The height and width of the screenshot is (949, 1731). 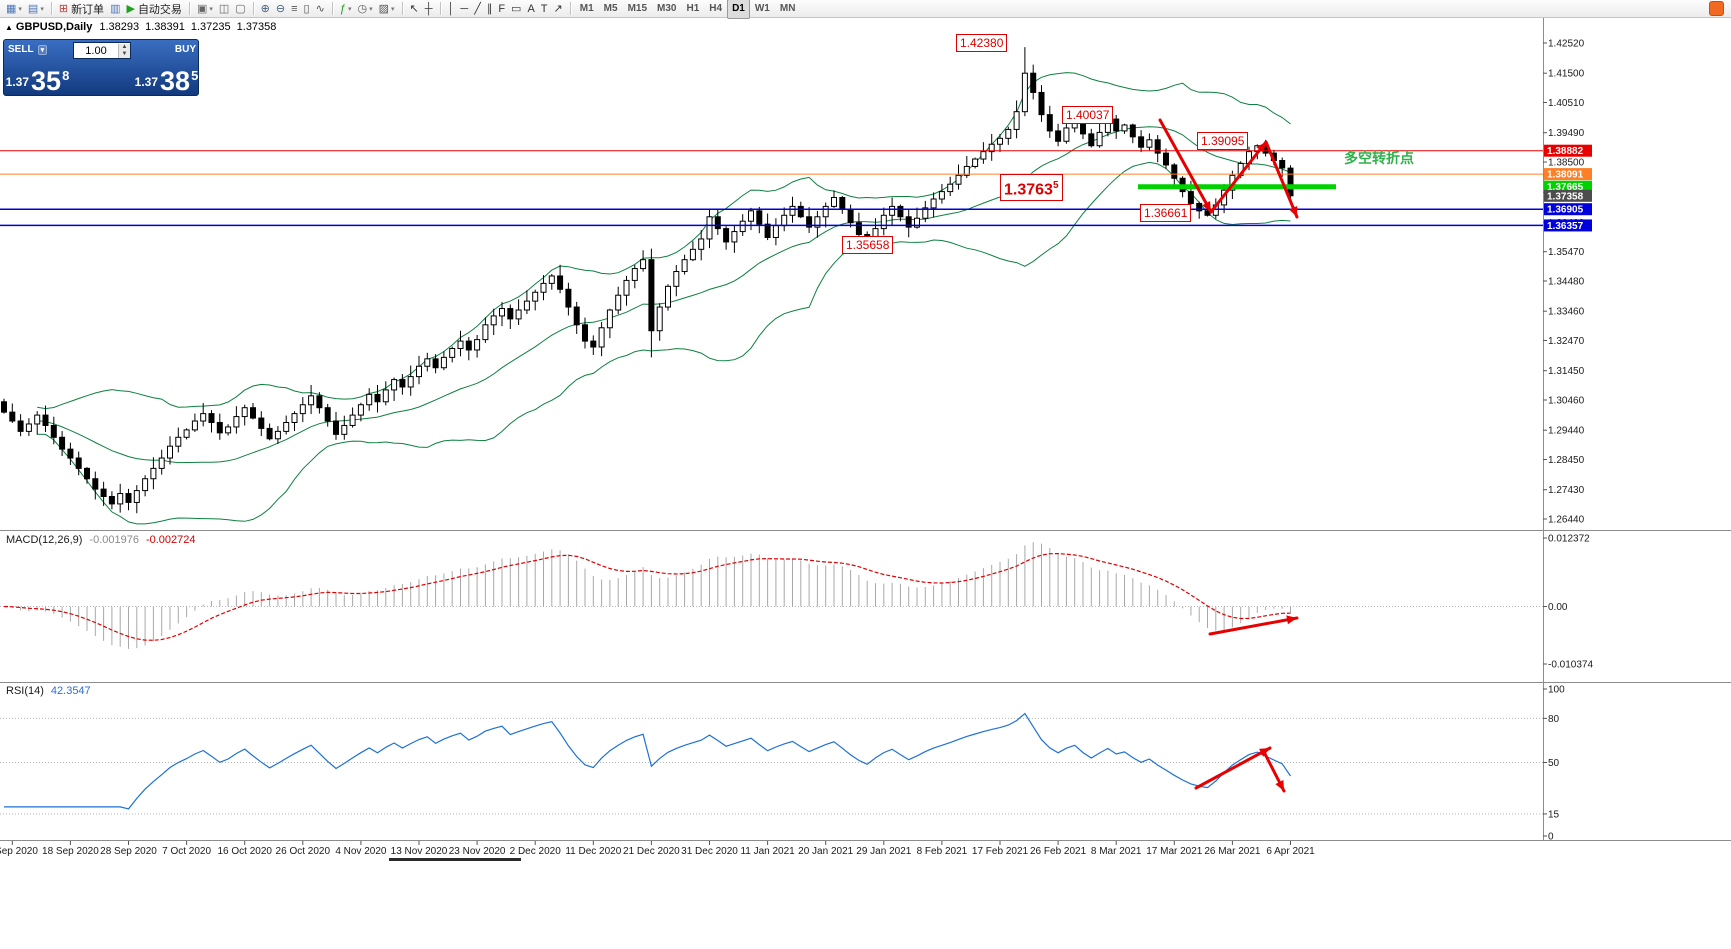 What do you see at coordinates (1566, 460) in the screenshot?
I see `svg-text: 1.28450` at bounding box center [1566, 460].